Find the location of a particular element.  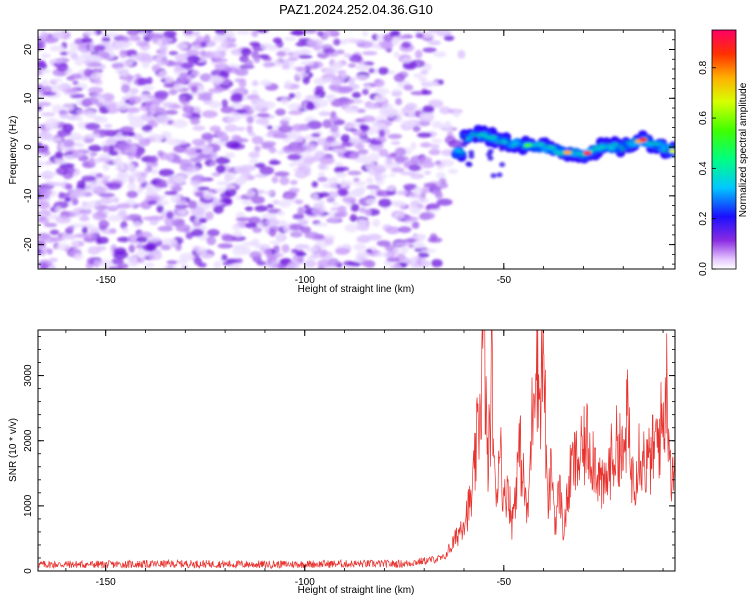

colorbar-tick-label: 0.0 is located at coordinates (703, 269).